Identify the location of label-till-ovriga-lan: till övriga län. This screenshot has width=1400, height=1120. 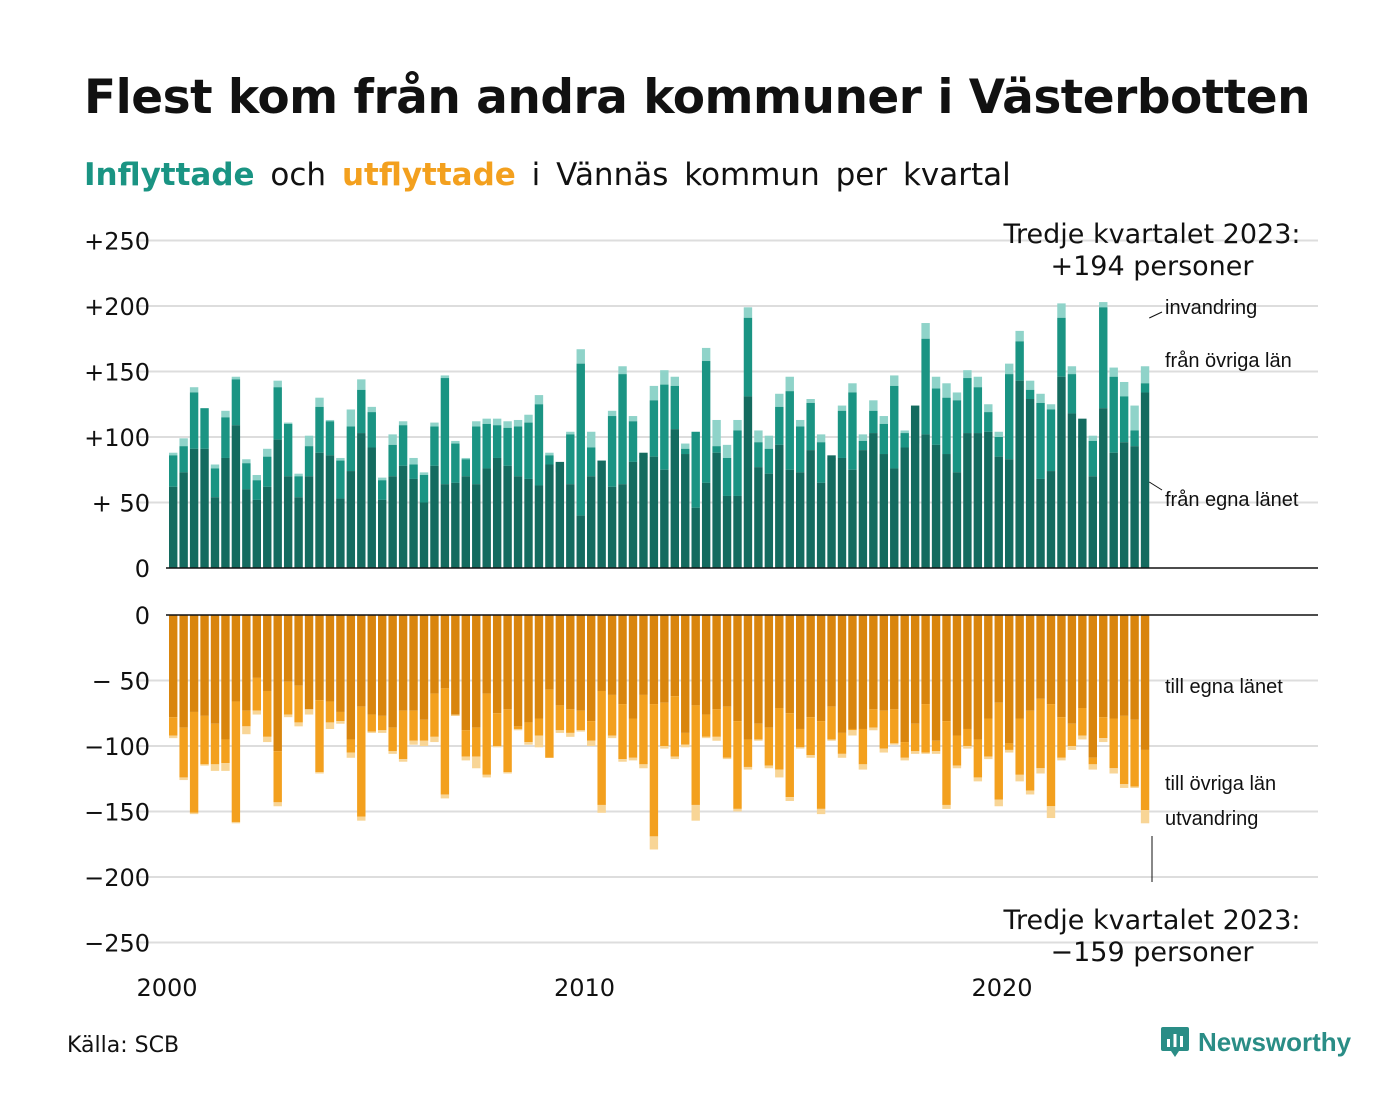
(1220, 784).